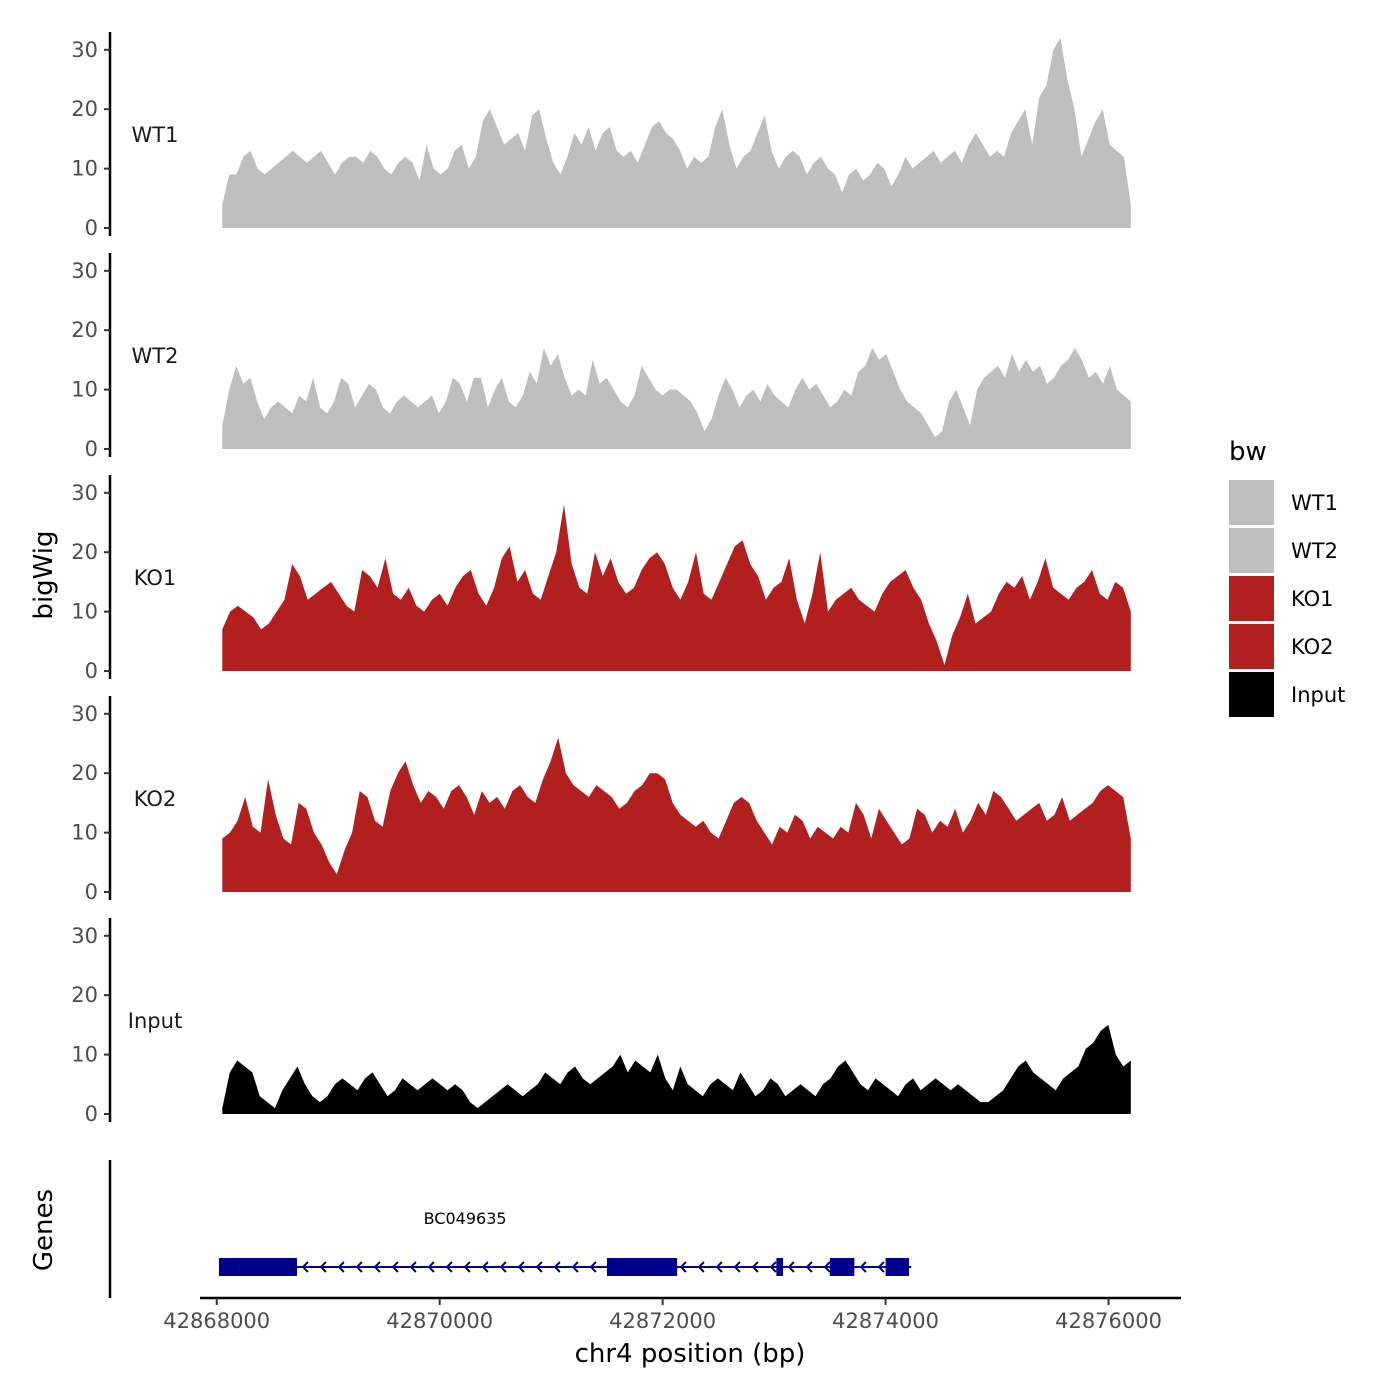  What do you see at coordinates (1251, 550) in the screenshot?
I see `legend-key-wt2` at bounding box center [1251, 550].